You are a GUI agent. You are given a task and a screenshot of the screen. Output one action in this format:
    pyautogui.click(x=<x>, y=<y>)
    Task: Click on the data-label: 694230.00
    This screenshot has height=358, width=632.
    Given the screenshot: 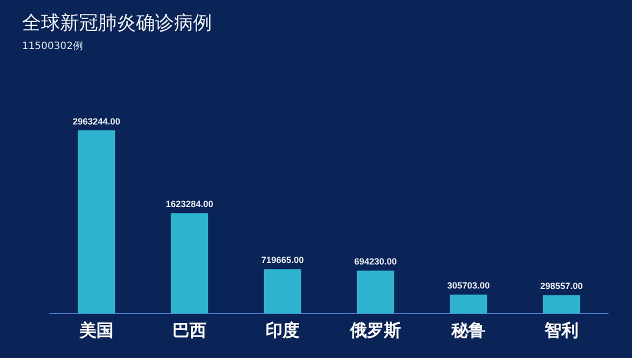 What is the action you would take?
    pyautogui.click(x=375, y=261)
    